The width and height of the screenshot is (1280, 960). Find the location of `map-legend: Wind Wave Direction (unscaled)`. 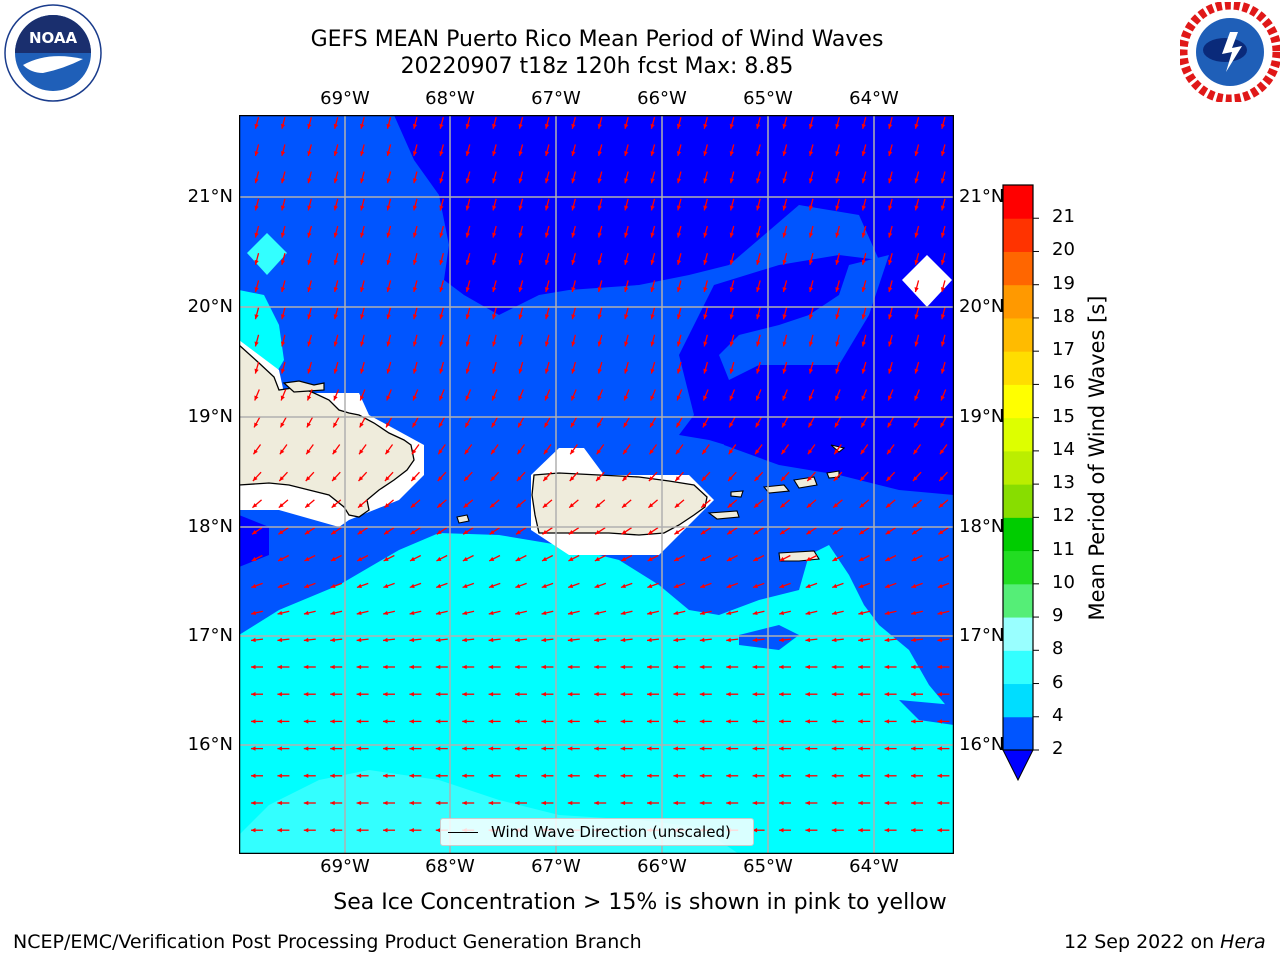

map-legend: Wind Wave Direction (unscaled) is located at coordinates (597, 832).